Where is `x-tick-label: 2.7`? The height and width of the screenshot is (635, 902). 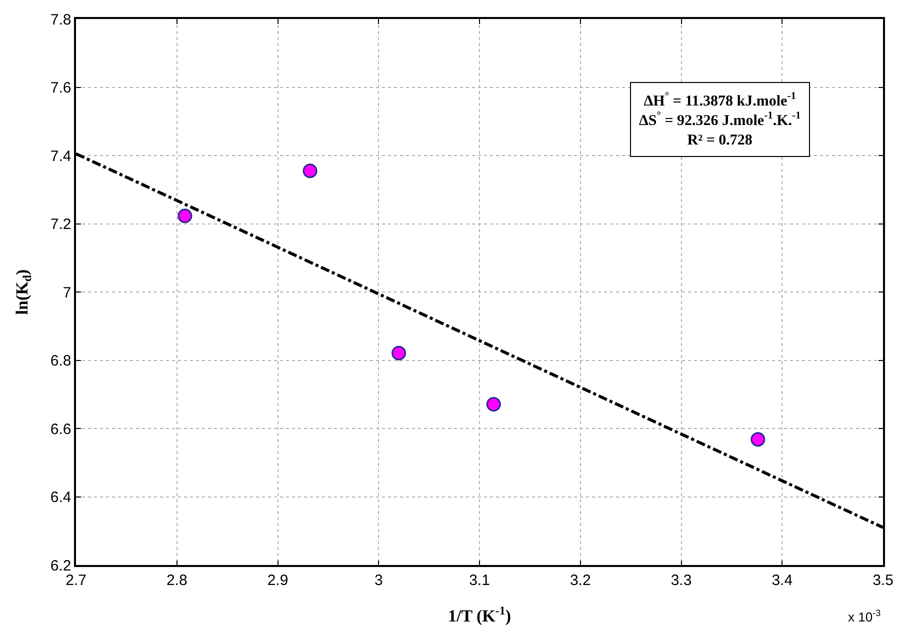
x-tick-label: 2.7 is located at coordinates (76, 580).